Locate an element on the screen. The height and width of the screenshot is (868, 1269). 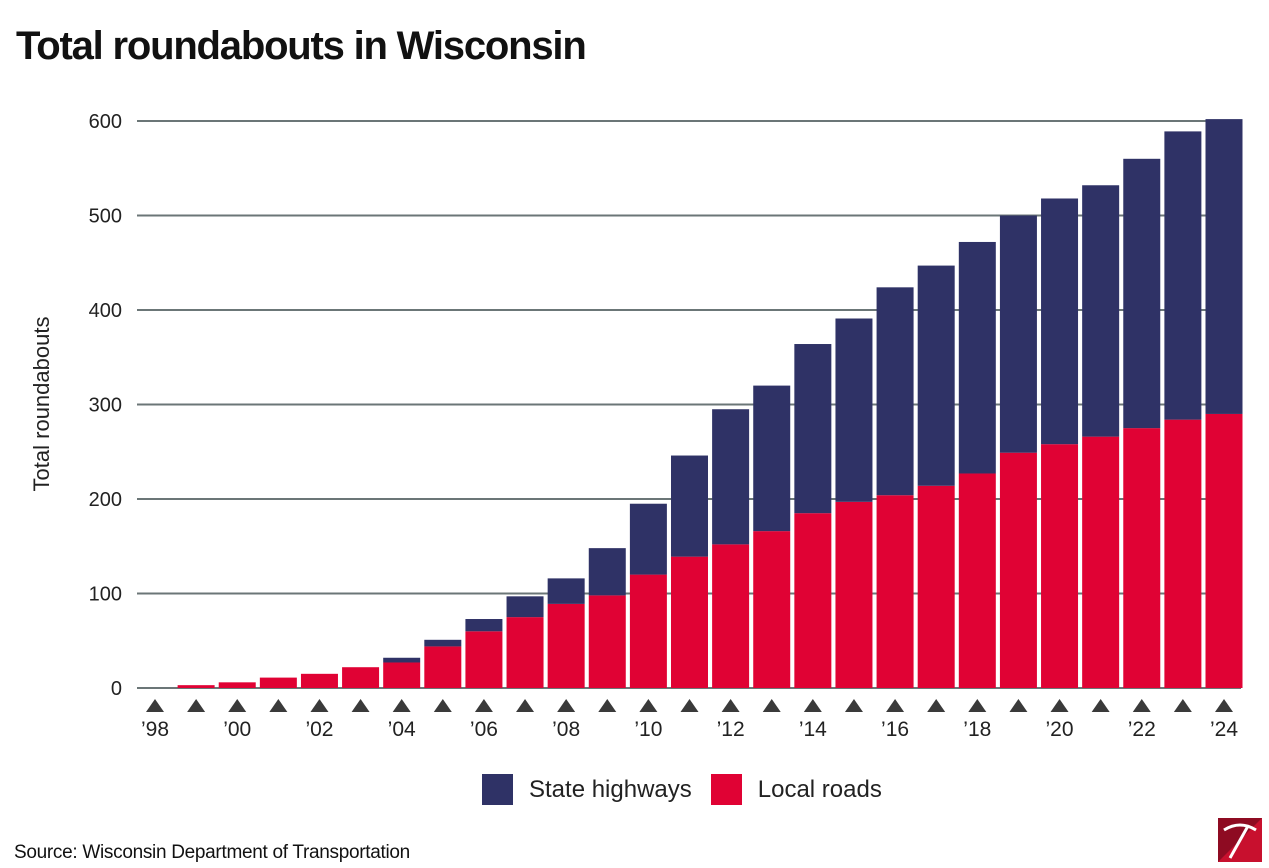
bar-local-roads-2000 is located at coordinates (237, 685).